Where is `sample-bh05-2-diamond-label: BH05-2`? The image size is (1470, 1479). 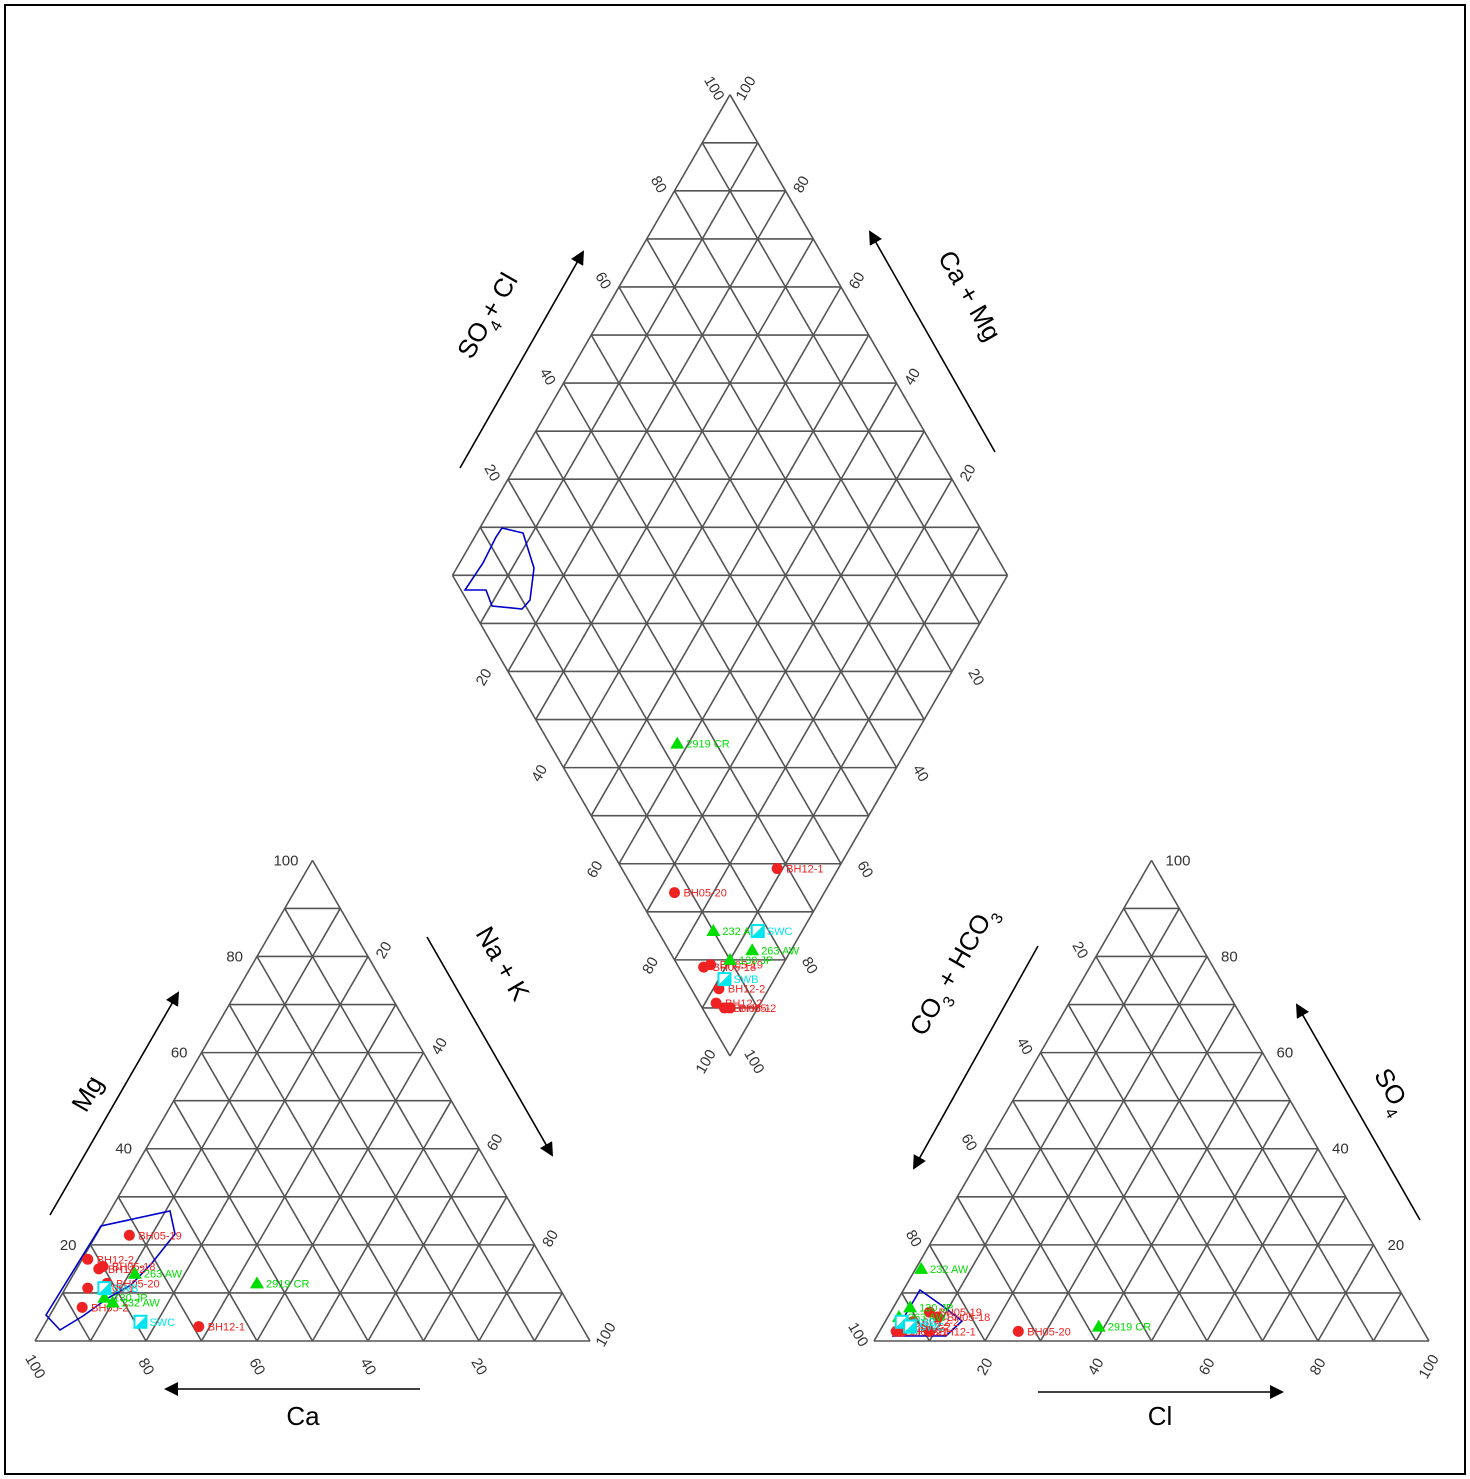
sample-bh05-2-diamond-label: BH05-2 is located at coordinates (757, 1009).